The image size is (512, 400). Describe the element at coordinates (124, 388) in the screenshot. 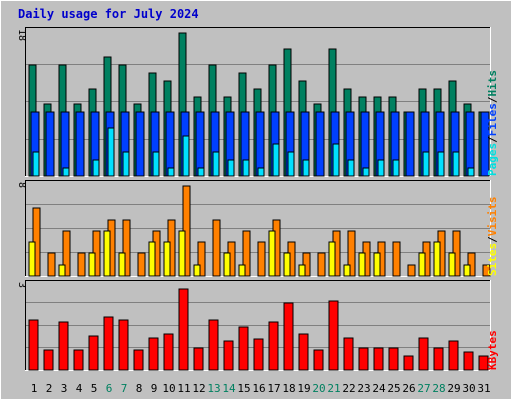

I see `day-label: 7` at that location.